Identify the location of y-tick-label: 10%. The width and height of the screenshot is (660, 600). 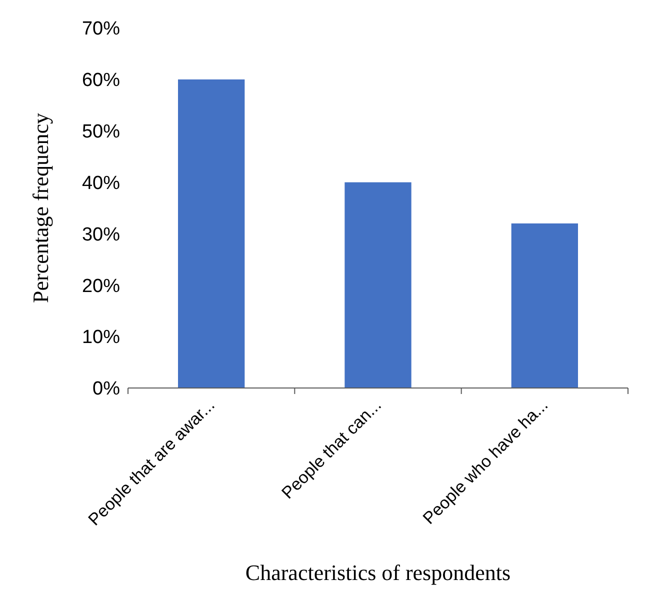
(101, 337).